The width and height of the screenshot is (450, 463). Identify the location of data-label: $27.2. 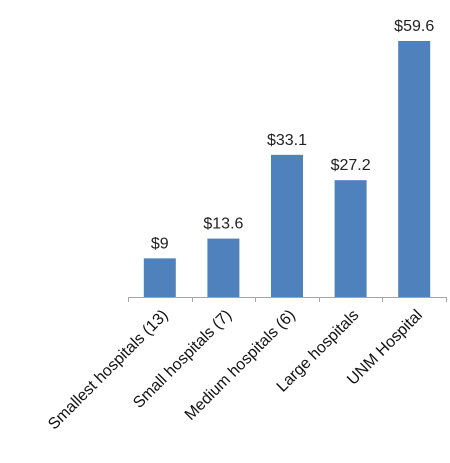
(351, 165).